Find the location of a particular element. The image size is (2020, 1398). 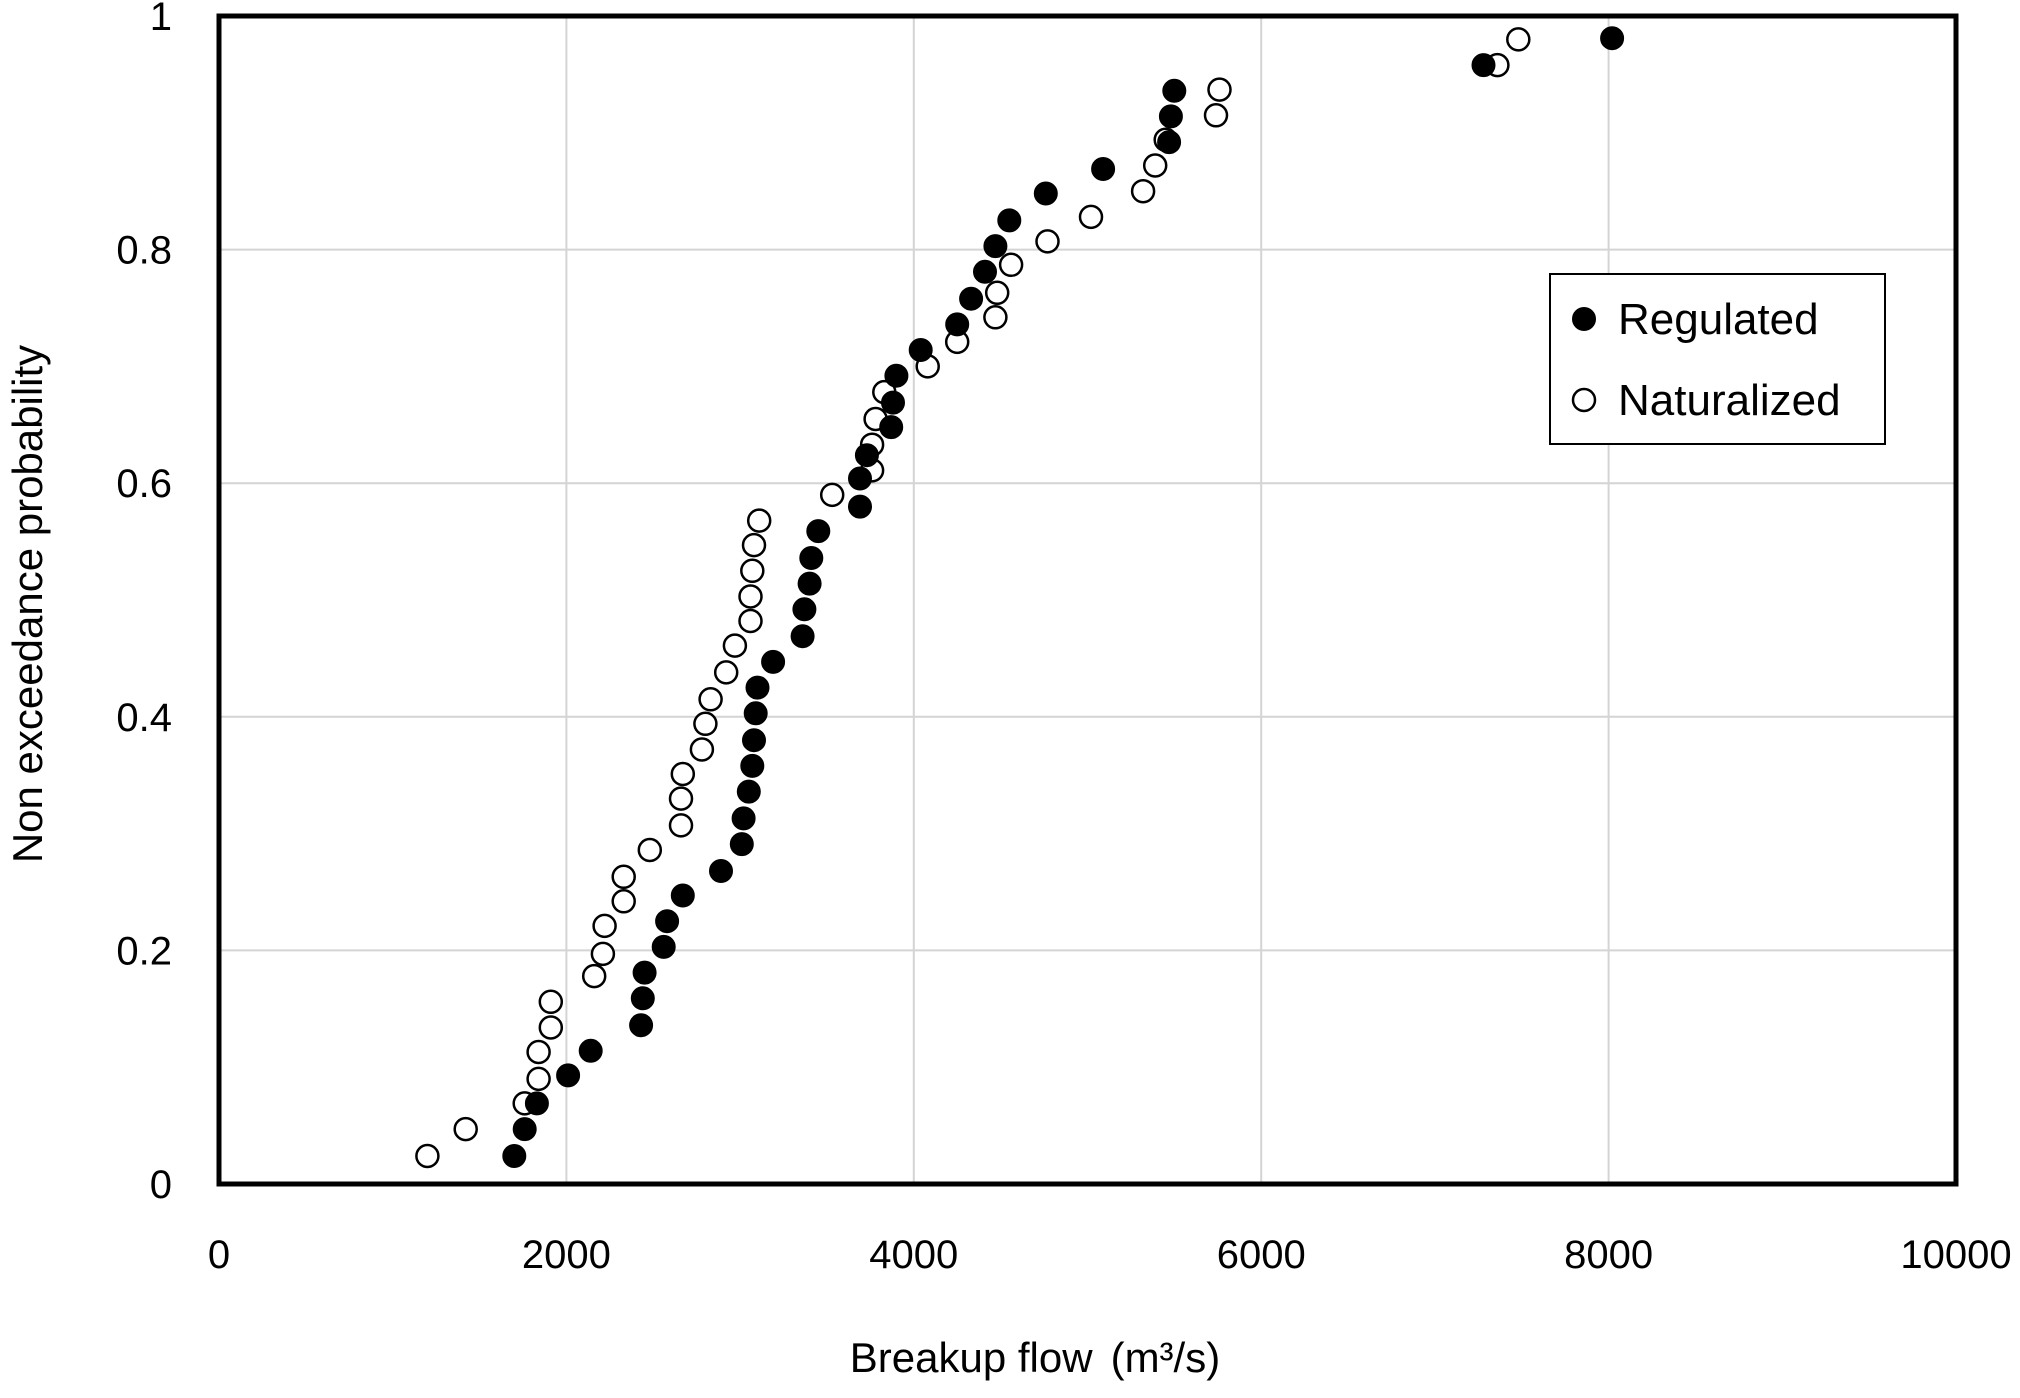

y-axis-tick-labels: 0 0.2 0.4 0.6 0.8 1 is located at coordinates (144, 603).